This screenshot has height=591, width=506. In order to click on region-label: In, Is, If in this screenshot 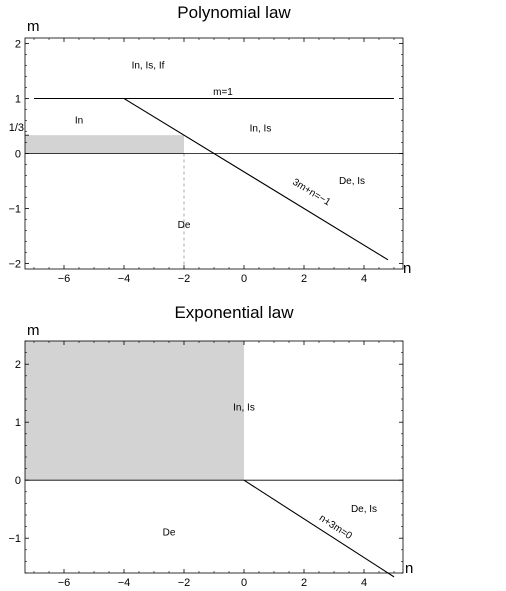, I will do `click(148, 65)`.